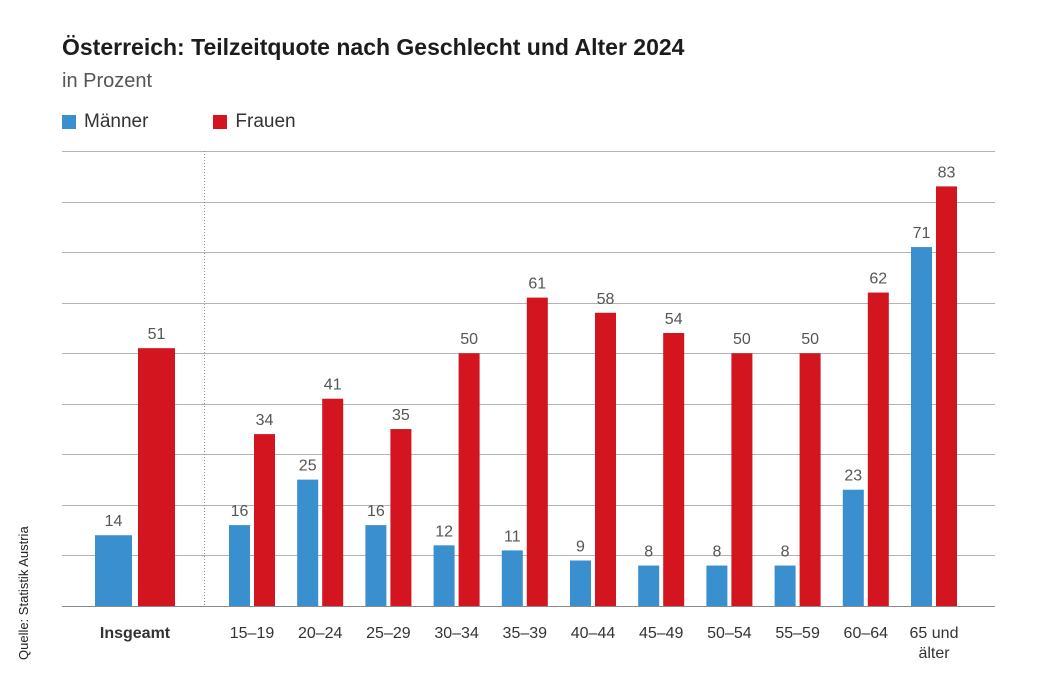 The width and height of the screenshot is (1050, 685). I want to click on legend-item-maenner: Männer, so click(105, 122).